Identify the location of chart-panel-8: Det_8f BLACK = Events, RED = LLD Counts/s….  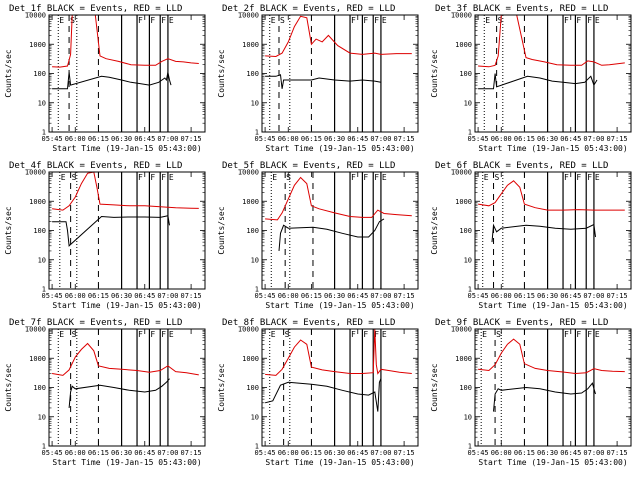
(318, 392).